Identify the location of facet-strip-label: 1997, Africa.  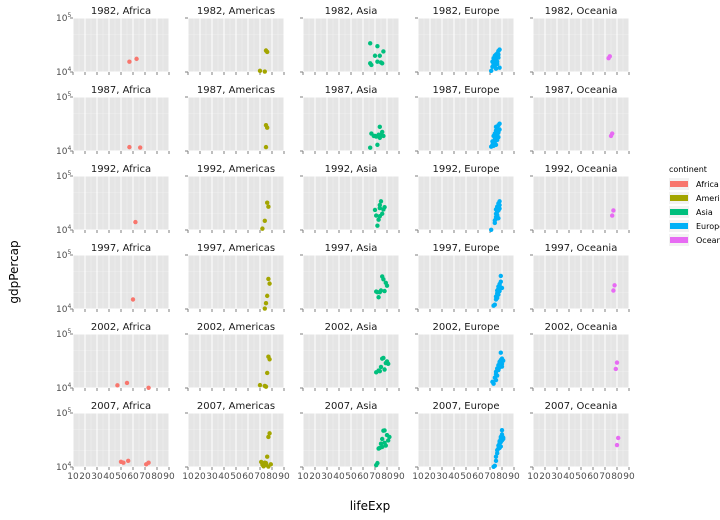
(121, 248).